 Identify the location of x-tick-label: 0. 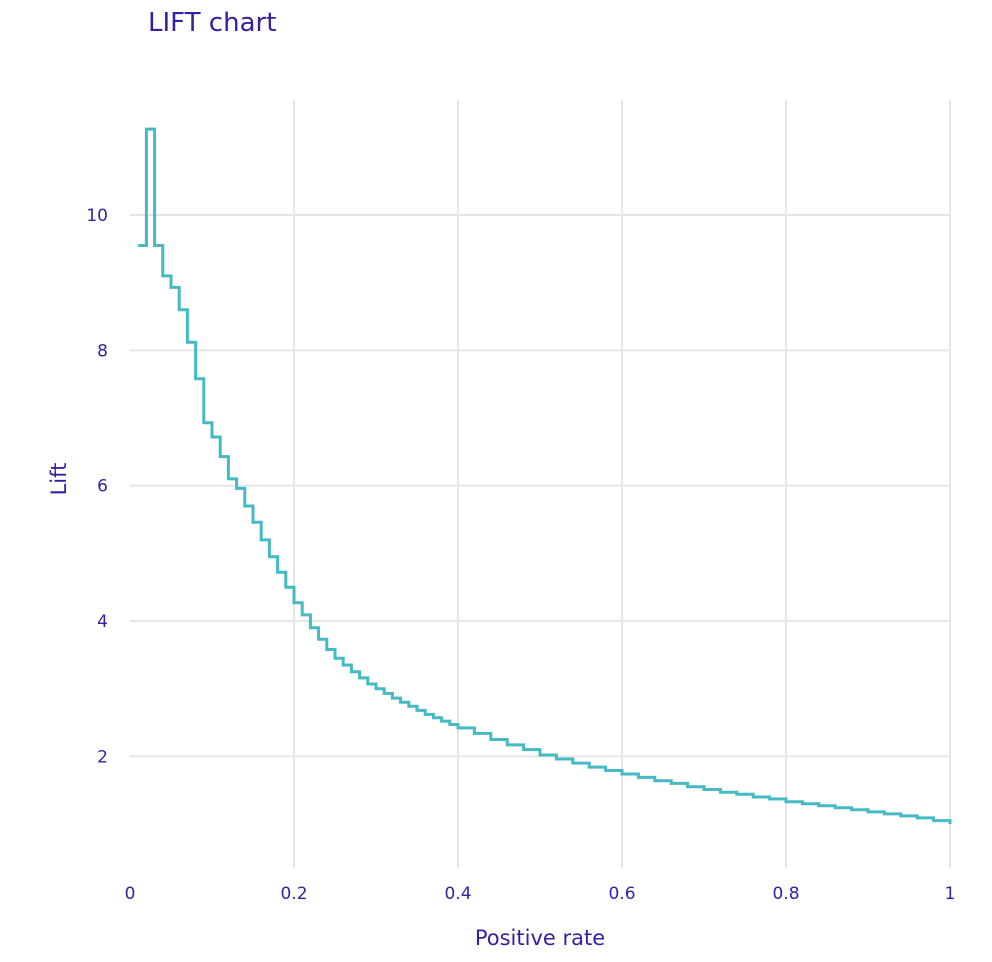
(130, 894).